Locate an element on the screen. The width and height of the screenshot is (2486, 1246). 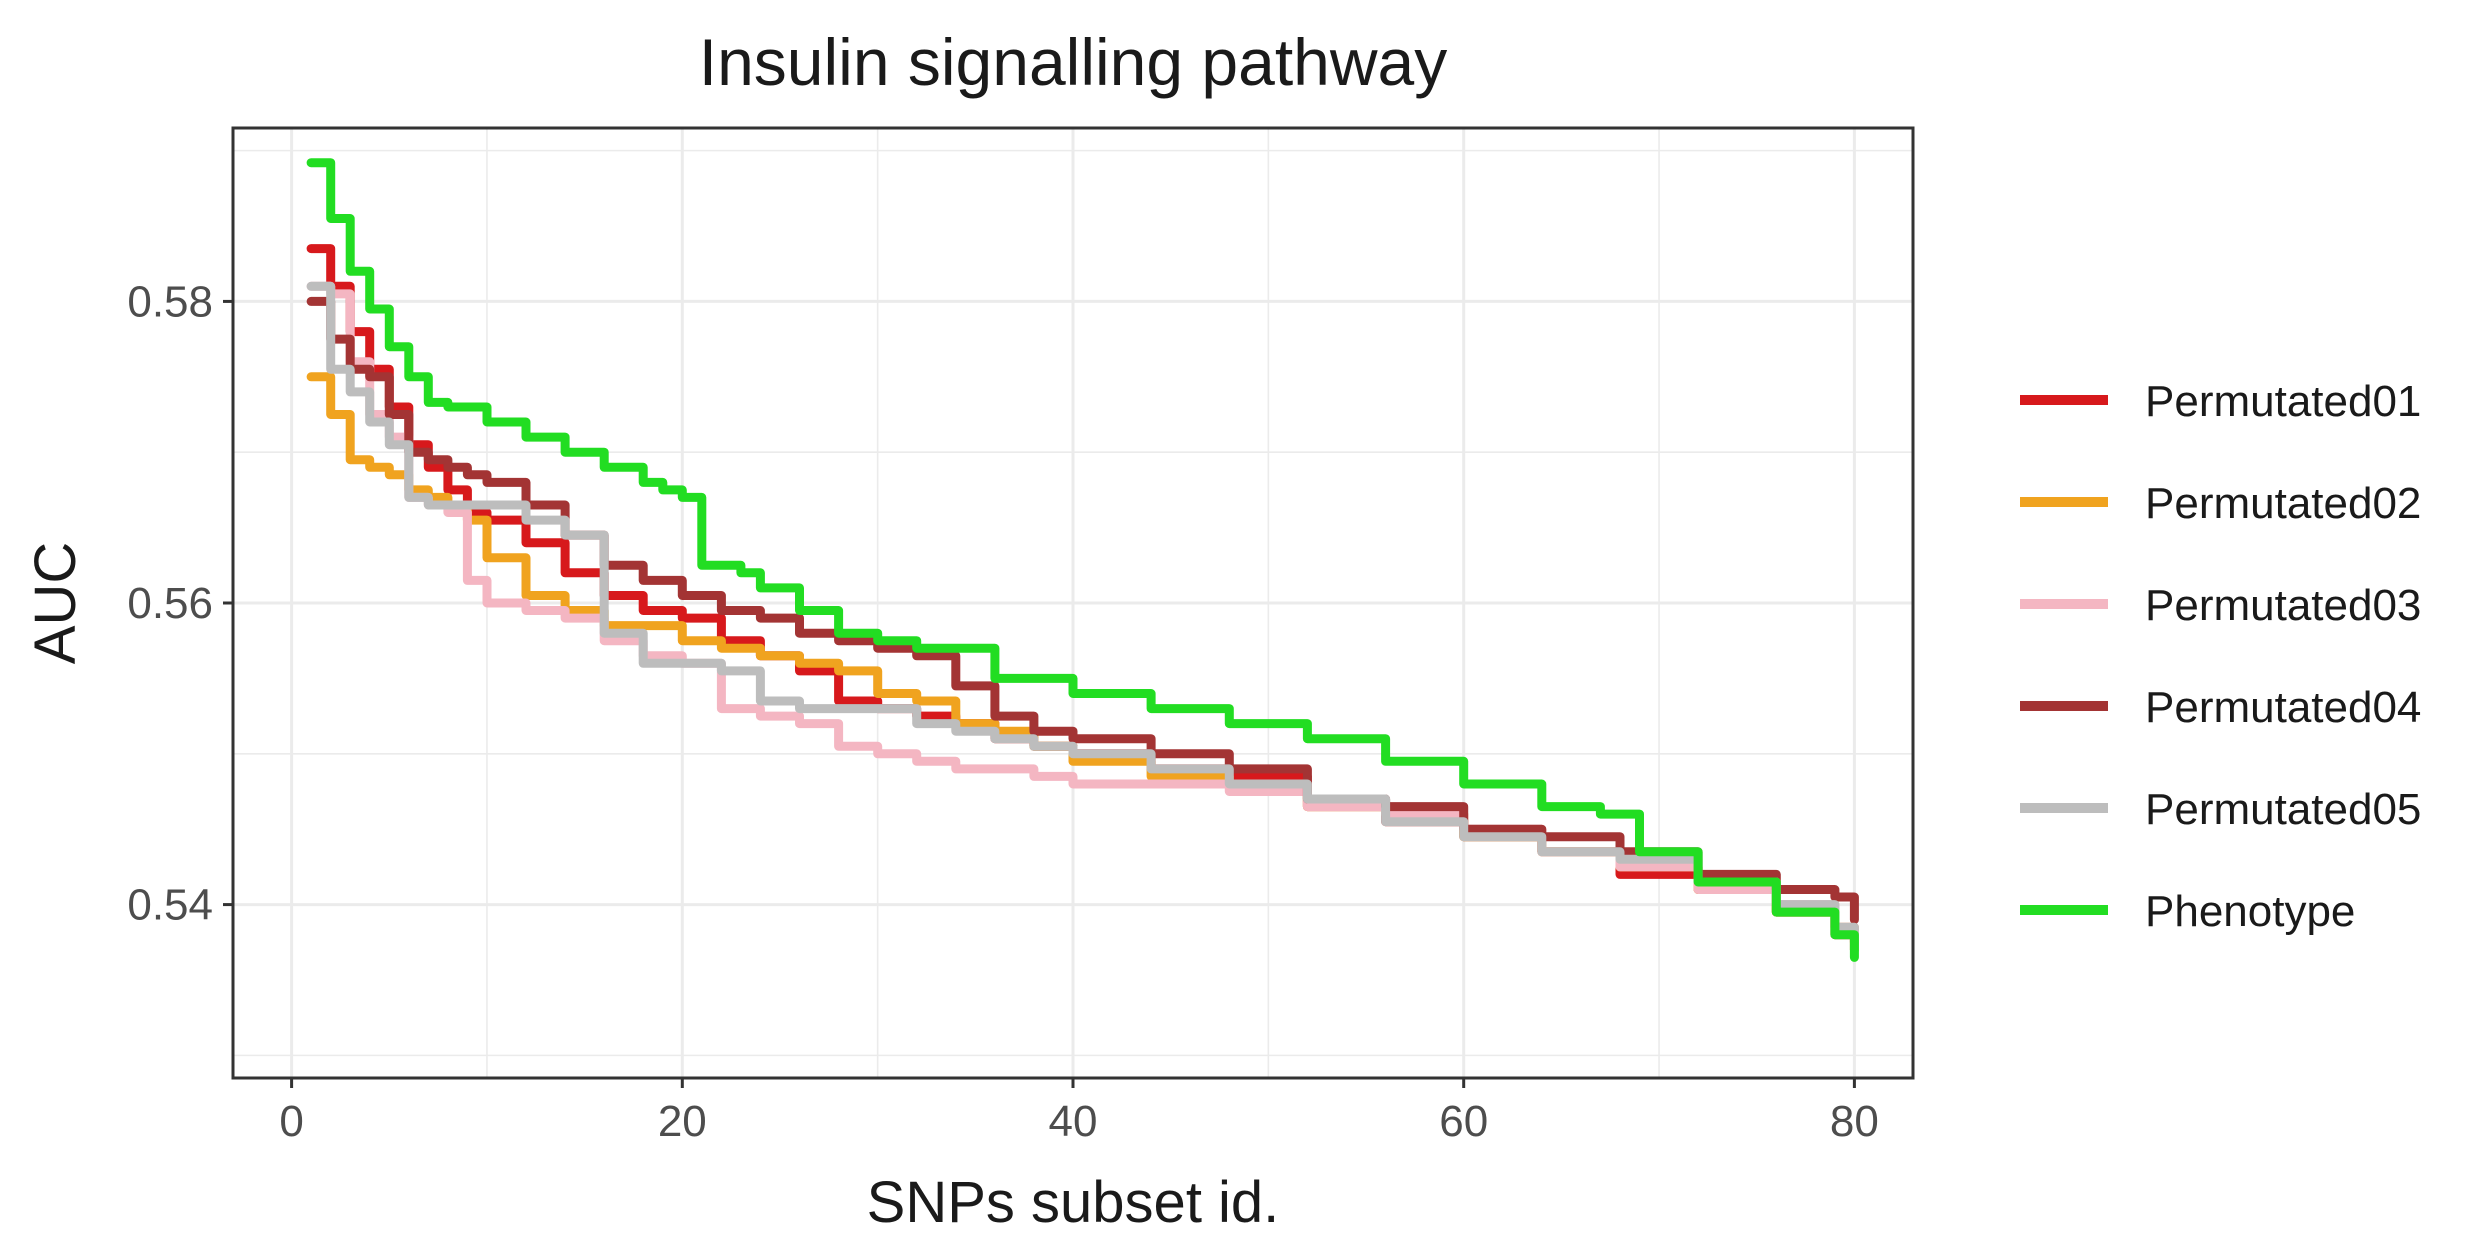
chart-title: Insulin signalling pathway is located at coordinates (1073, 62).